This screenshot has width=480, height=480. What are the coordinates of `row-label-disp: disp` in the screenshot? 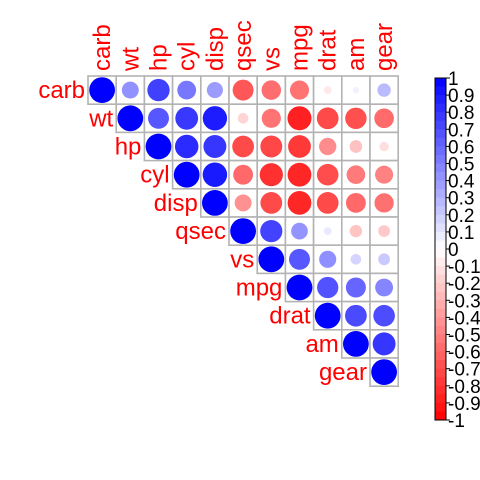 It's located at (176, 203).